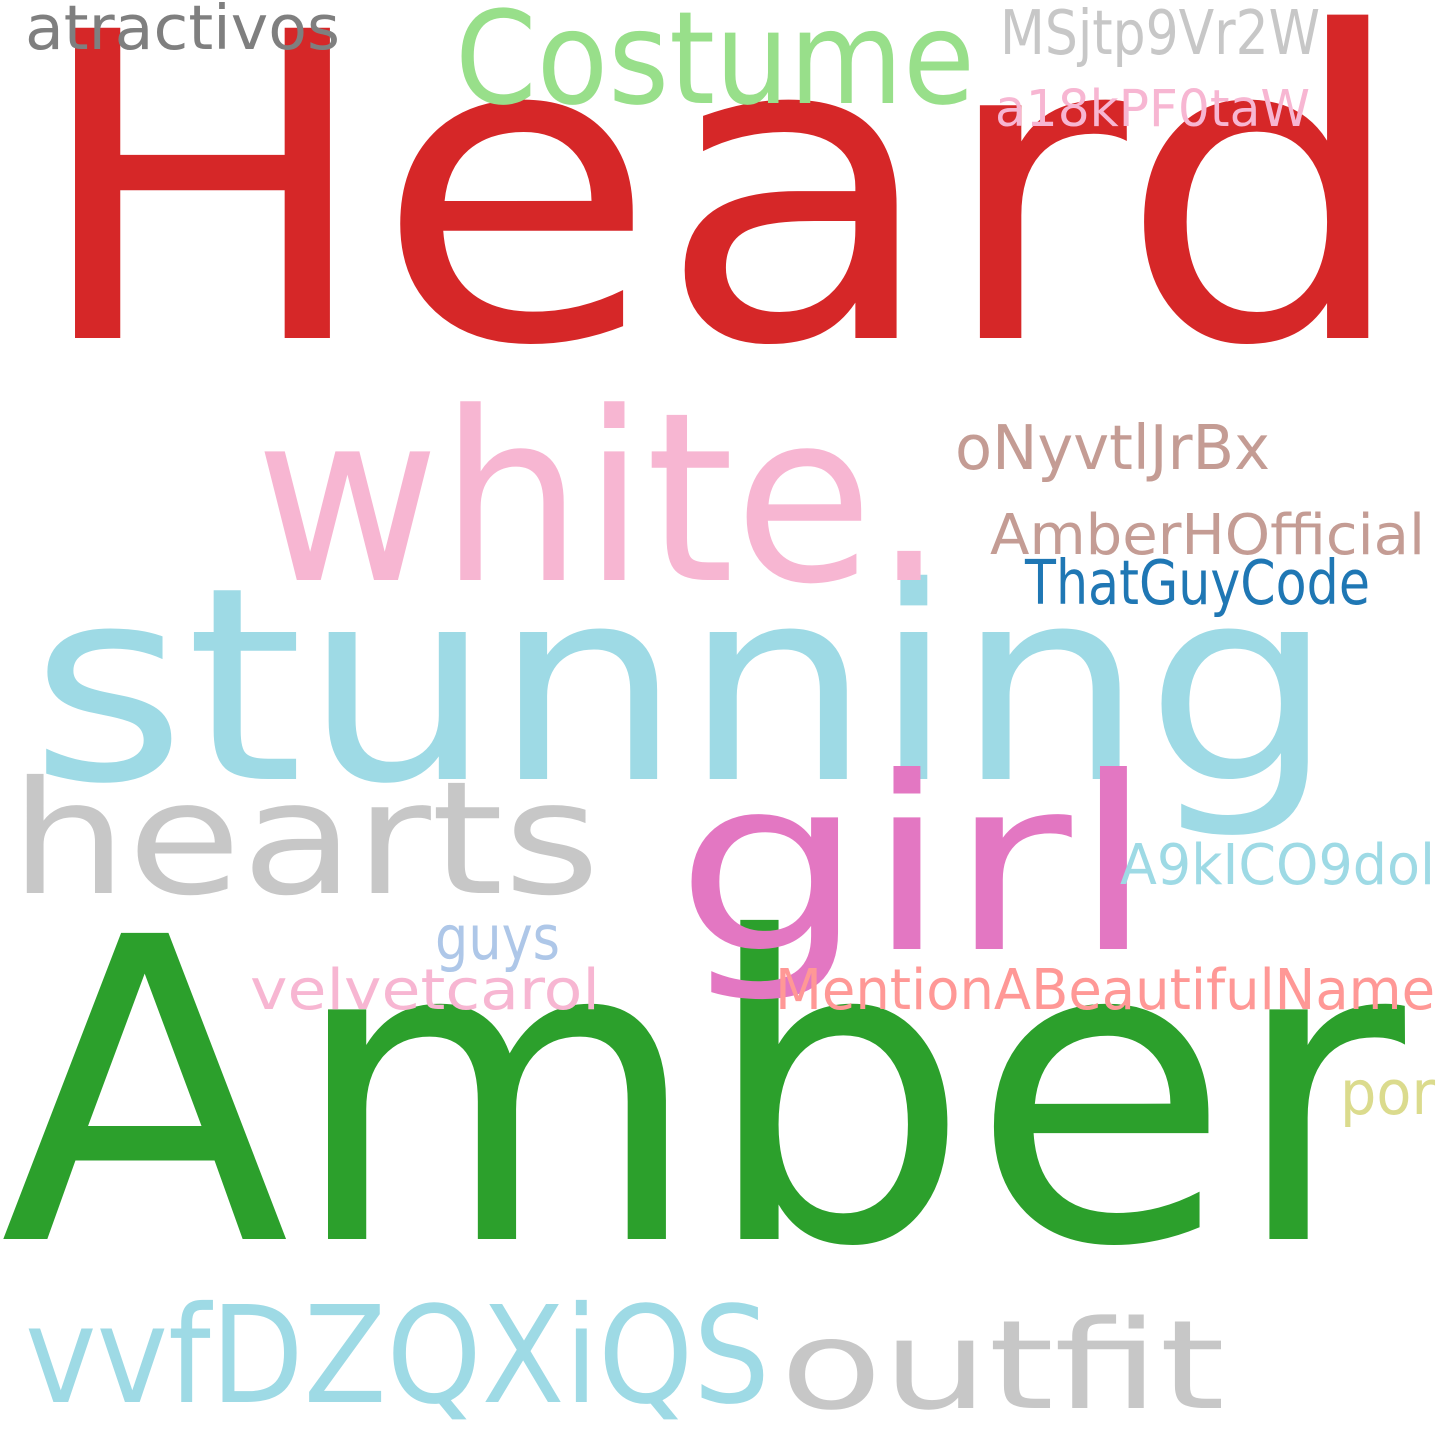 The image size is (1440, 1440). I want to click on word-por: por, so click(1387, 1094).